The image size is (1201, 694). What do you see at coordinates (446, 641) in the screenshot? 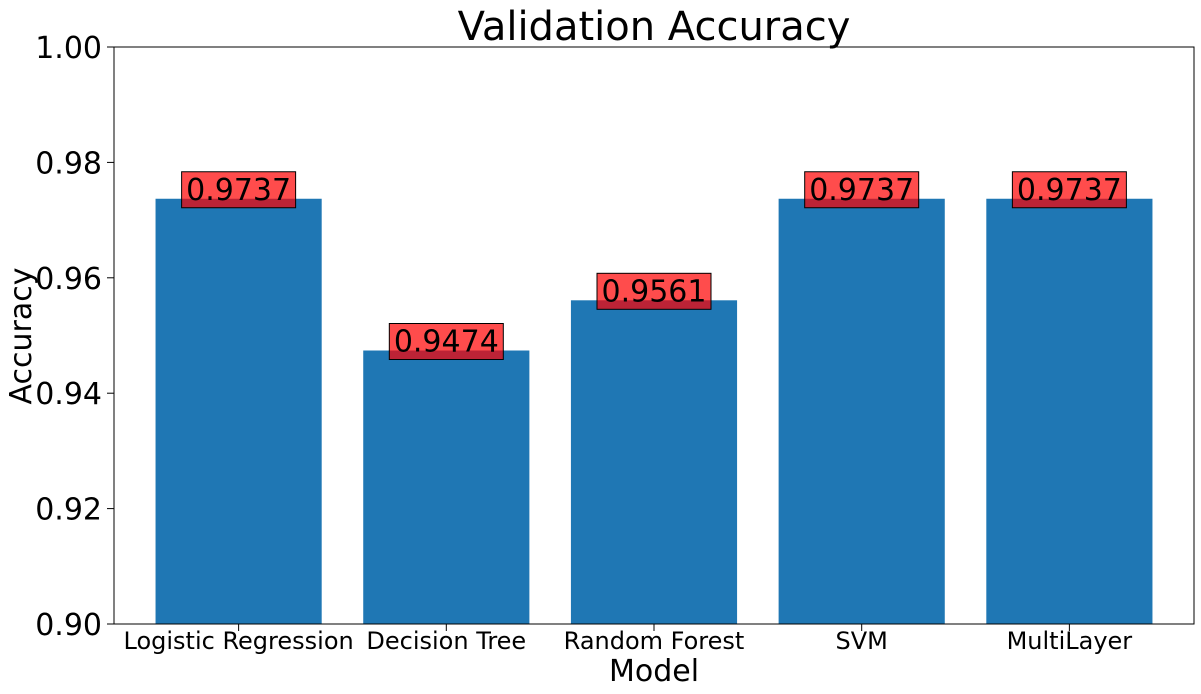
I see `x-tick-label: Decision Tree` at bounding box center [446, 641].